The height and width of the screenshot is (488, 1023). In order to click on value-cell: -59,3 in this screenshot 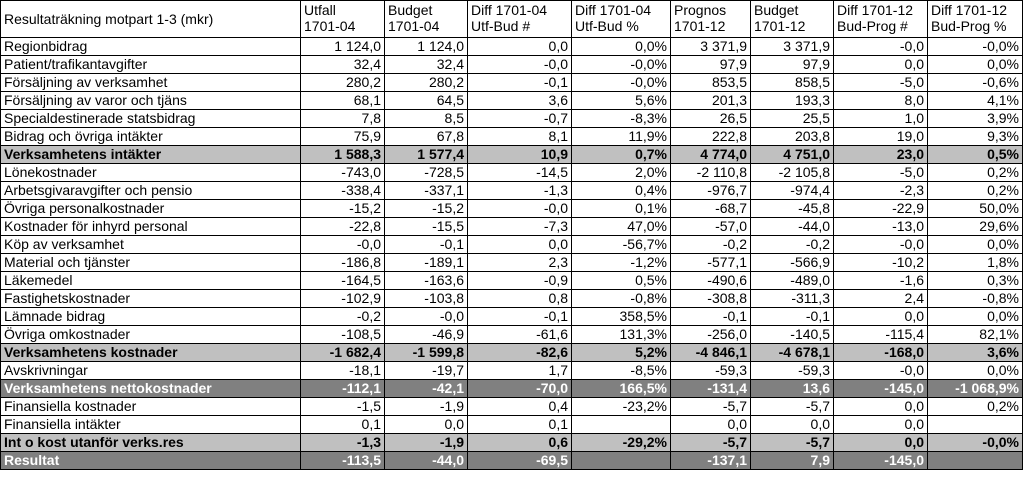, I will do `click(792, 370)`.